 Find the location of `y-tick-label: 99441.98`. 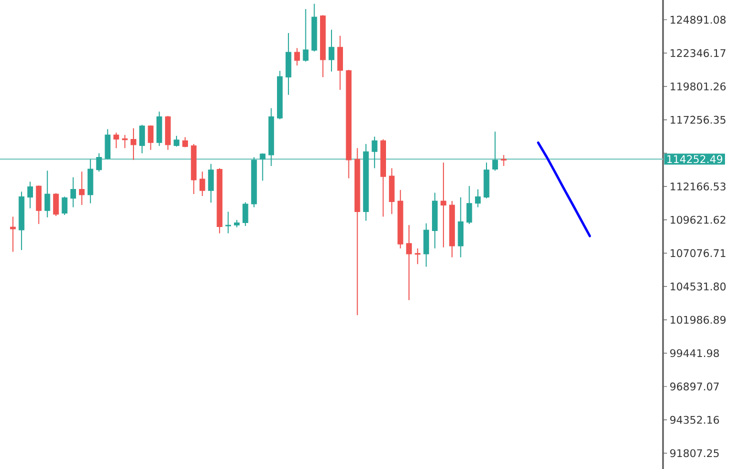

y-tick-label: 99441.98 is located at coordinates (694, 353).